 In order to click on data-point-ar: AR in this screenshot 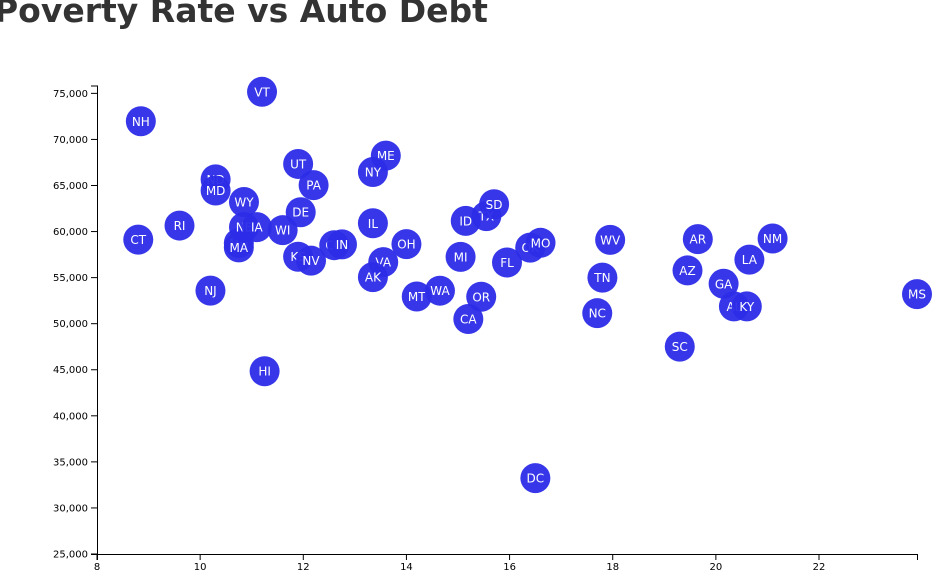, I will do `click(697, 239)`.